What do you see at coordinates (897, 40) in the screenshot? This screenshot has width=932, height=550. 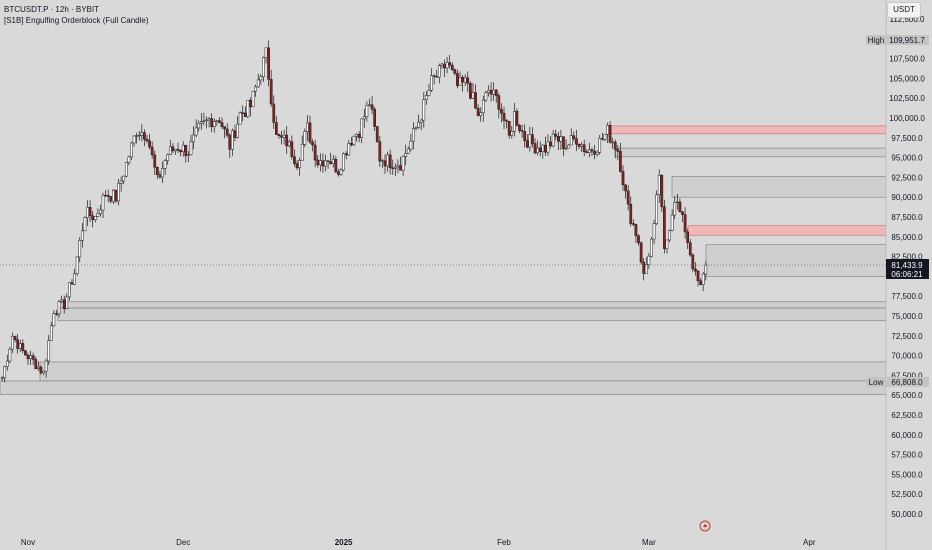 I see `high-marker: High 109,951.7` at bounding box center [897, 40].